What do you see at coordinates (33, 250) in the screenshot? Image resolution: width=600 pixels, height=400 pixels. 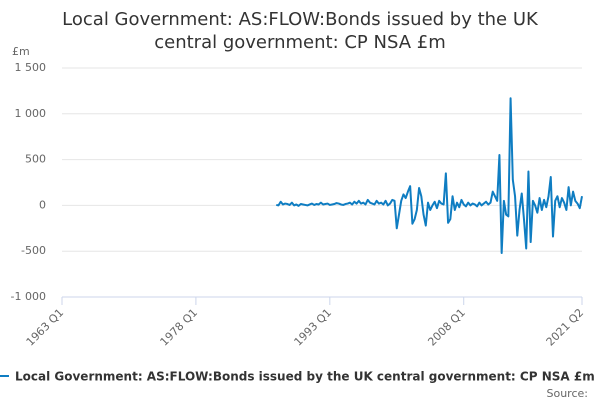 I see `y-tick-label: -500` at bounding box center [33, 250].